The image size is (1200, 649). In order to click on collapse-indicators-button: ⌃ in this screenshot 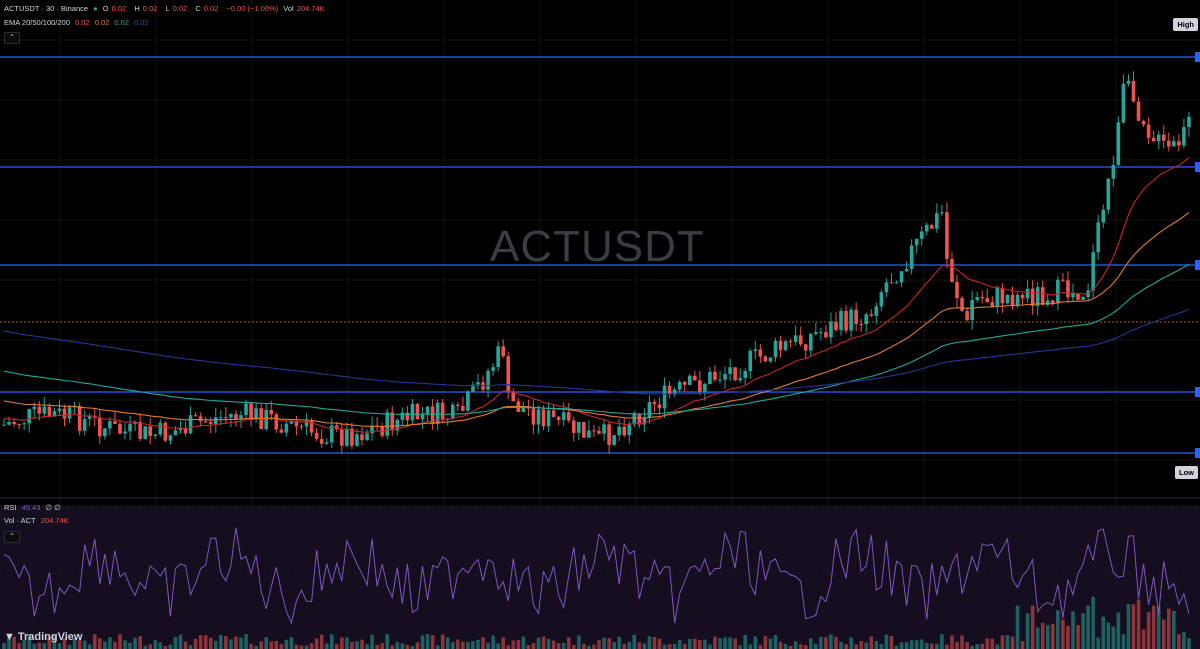, I will do `click(12, 38)`.